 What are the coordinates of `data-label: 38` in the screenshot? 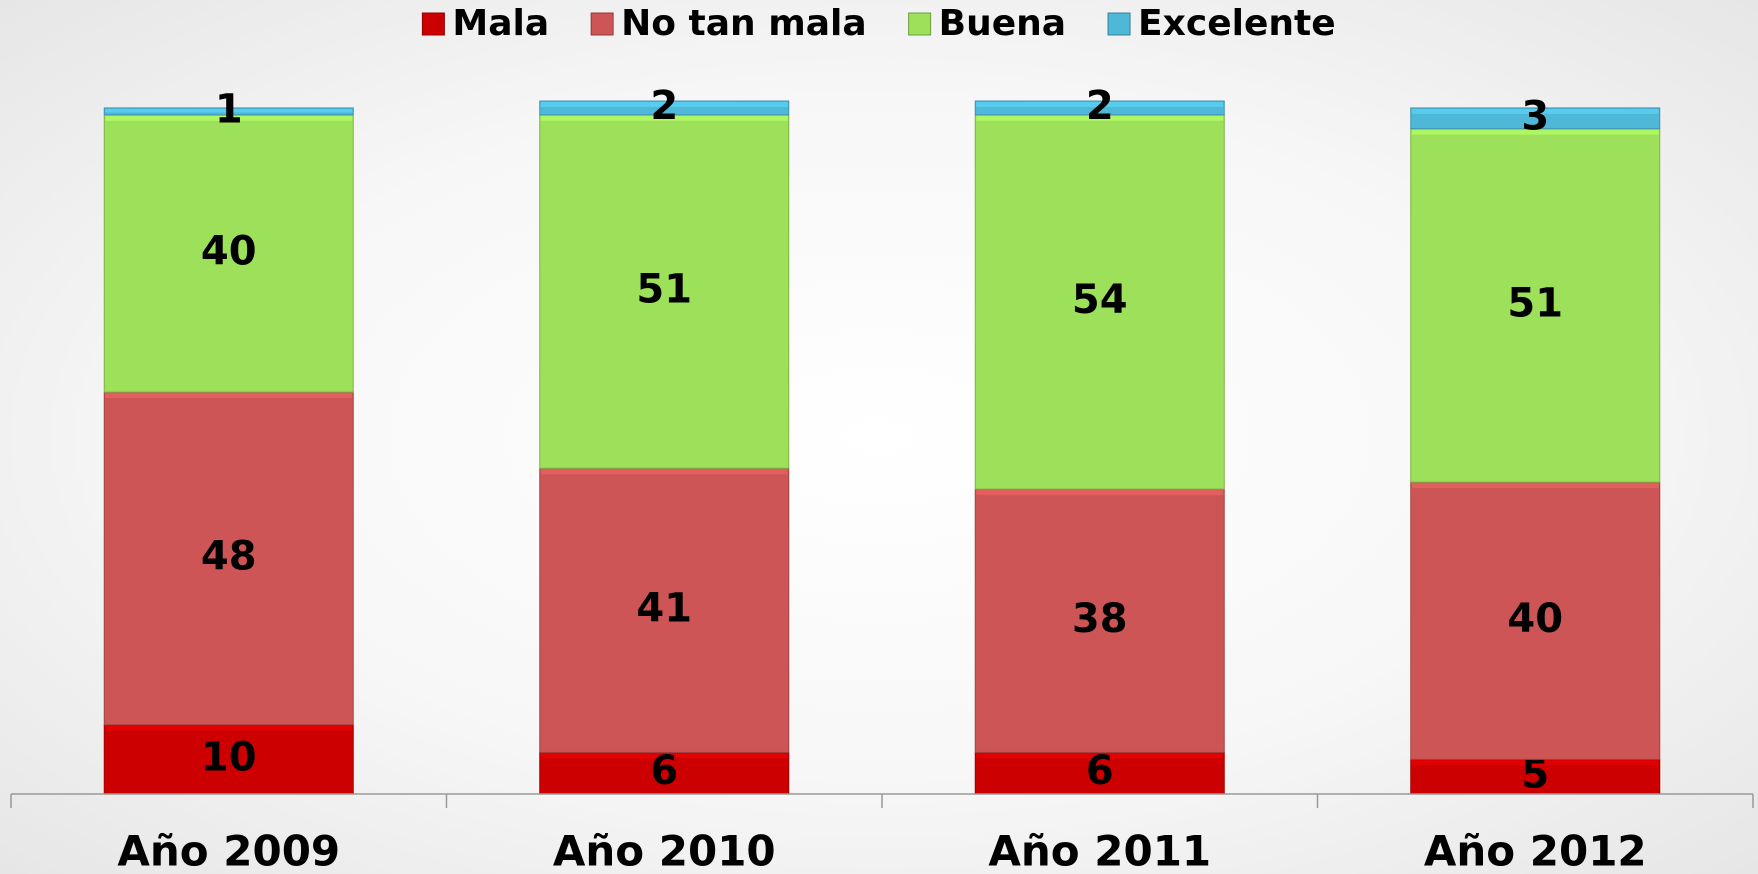 It's located at (1100, 619).